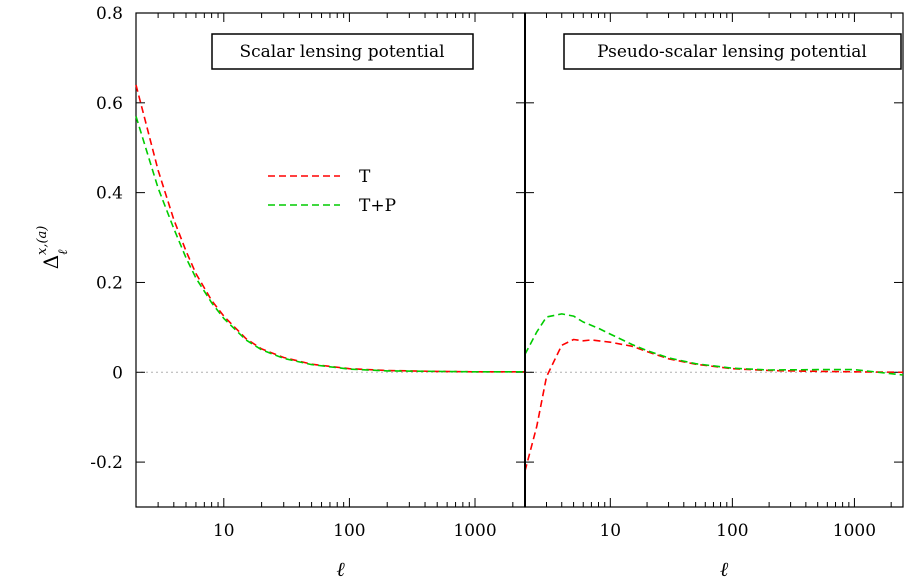 This screenshot has height=583, width=911. What do you see at coordinates (63, 252) in the screenshot?
I see `y-axis-title-subscript: ℓ` at bounding box center [63, 252].